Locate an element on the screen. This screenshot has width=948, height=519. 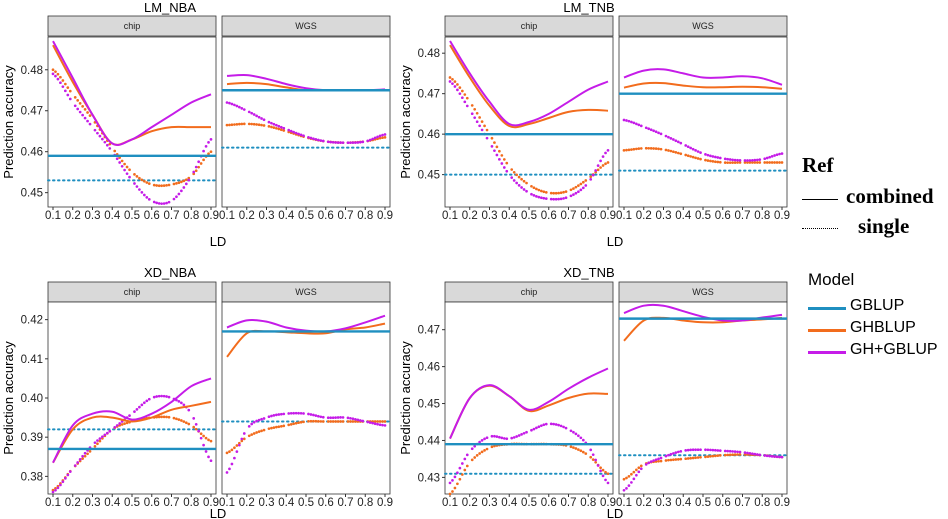
x-tick-label: 0.7 is located at coordinates (743, 503).